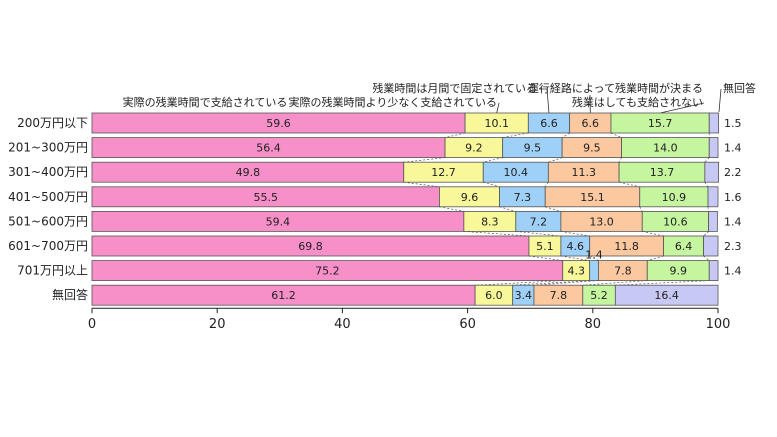  What do you see at coordinates (379, 265) in the screenshot?
I see `bar-row: 701万円以上 75.2 4.31.47.8 9.9 1.4` at bounding box center [379, 265].